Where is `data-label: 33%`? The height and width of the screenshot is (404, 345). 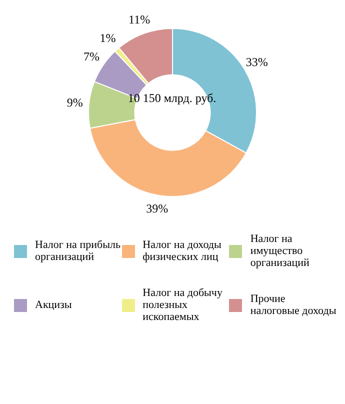 data-label: 33% is located at coordinates (257, 61).